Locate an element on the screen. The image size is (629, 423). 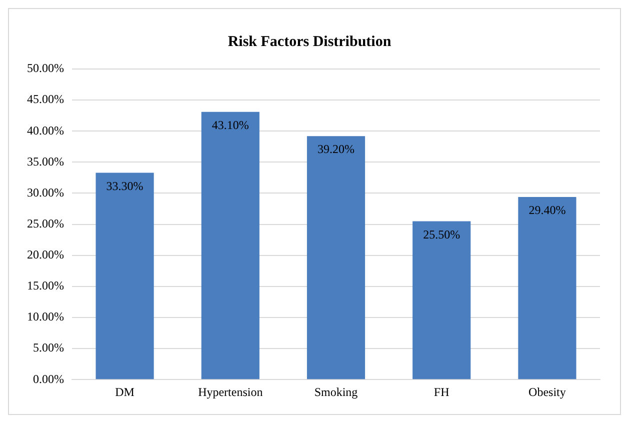
x-tick-label: Obesity is located at coordinates (547, 391).